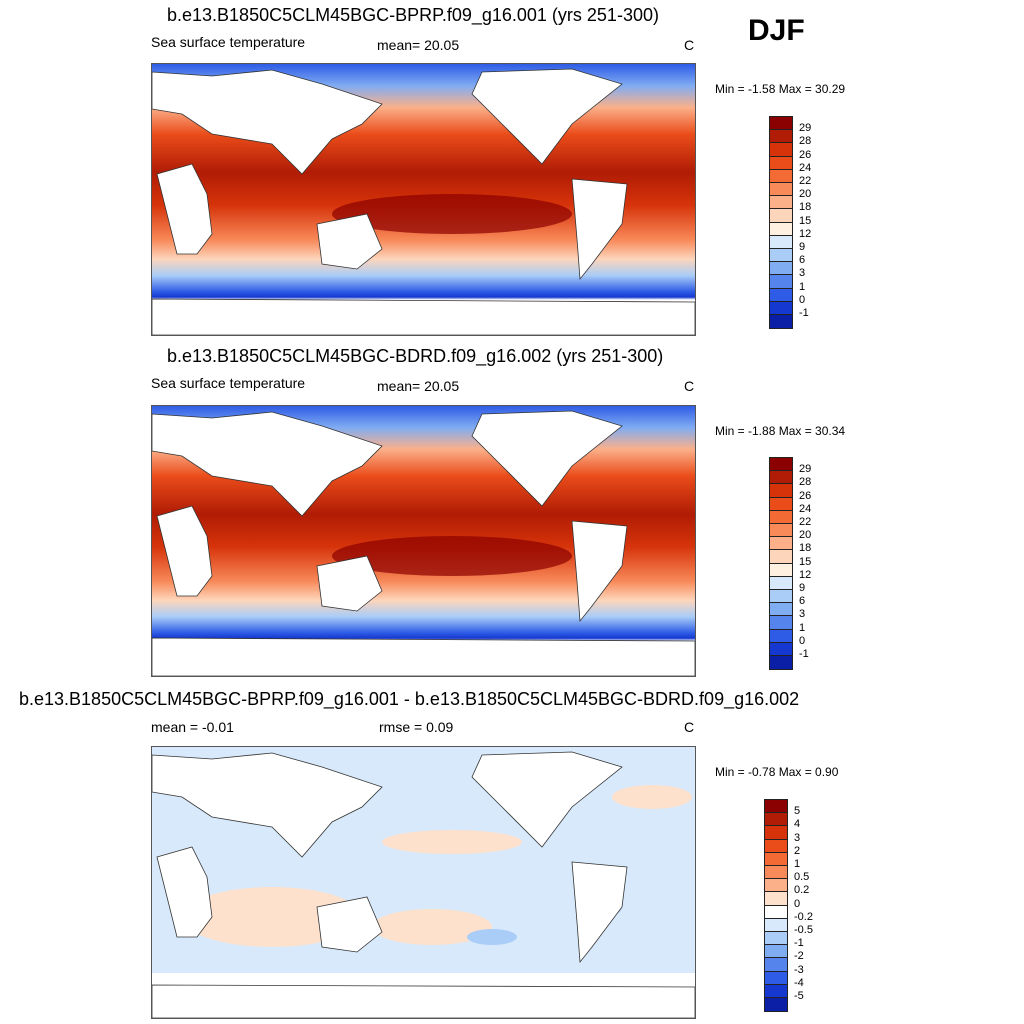  What do you see at coordinates (780, 431) in the screenshot?
I see `panel2-minmax-label: Min = -1.88 Max = 30.34` at bounding box center [780, 431].